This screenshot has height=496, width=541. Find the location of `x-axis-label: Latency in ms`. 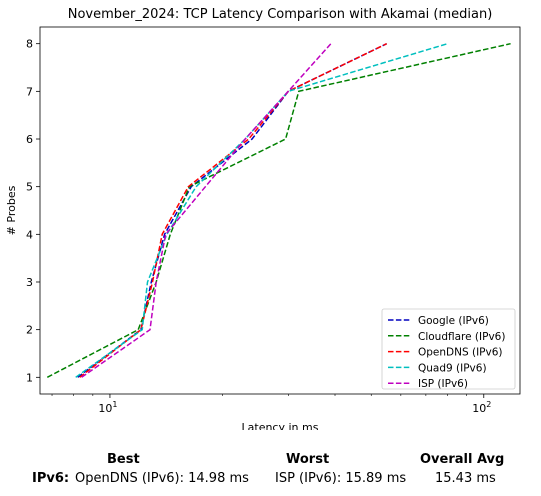

x-axis-label: Latency in ms is located at coordinates (280, 425).